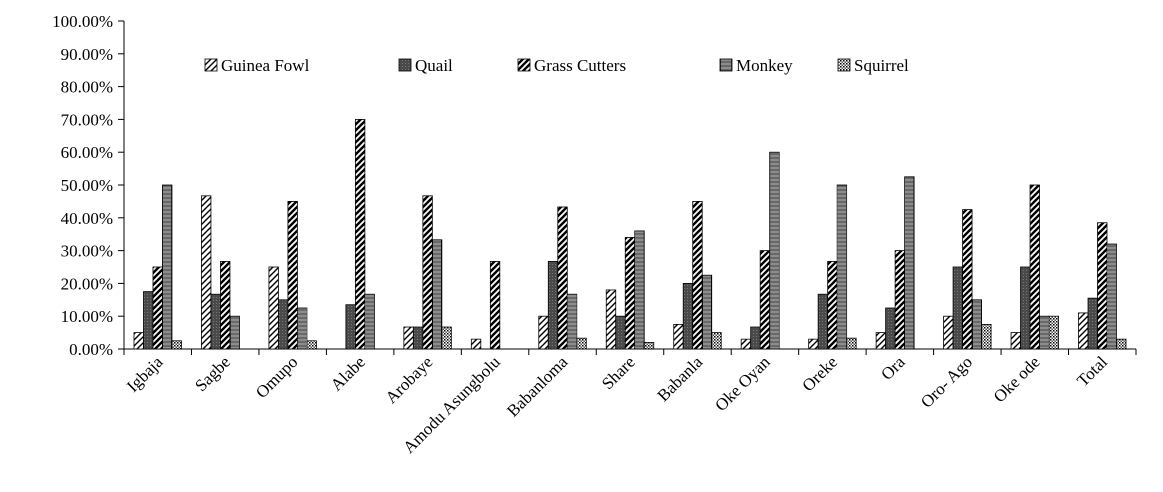 Image resolution: width=1163 pixels, height=492 pixels. I want to click on y-tick-label: 70.00%, so click(87, 119).